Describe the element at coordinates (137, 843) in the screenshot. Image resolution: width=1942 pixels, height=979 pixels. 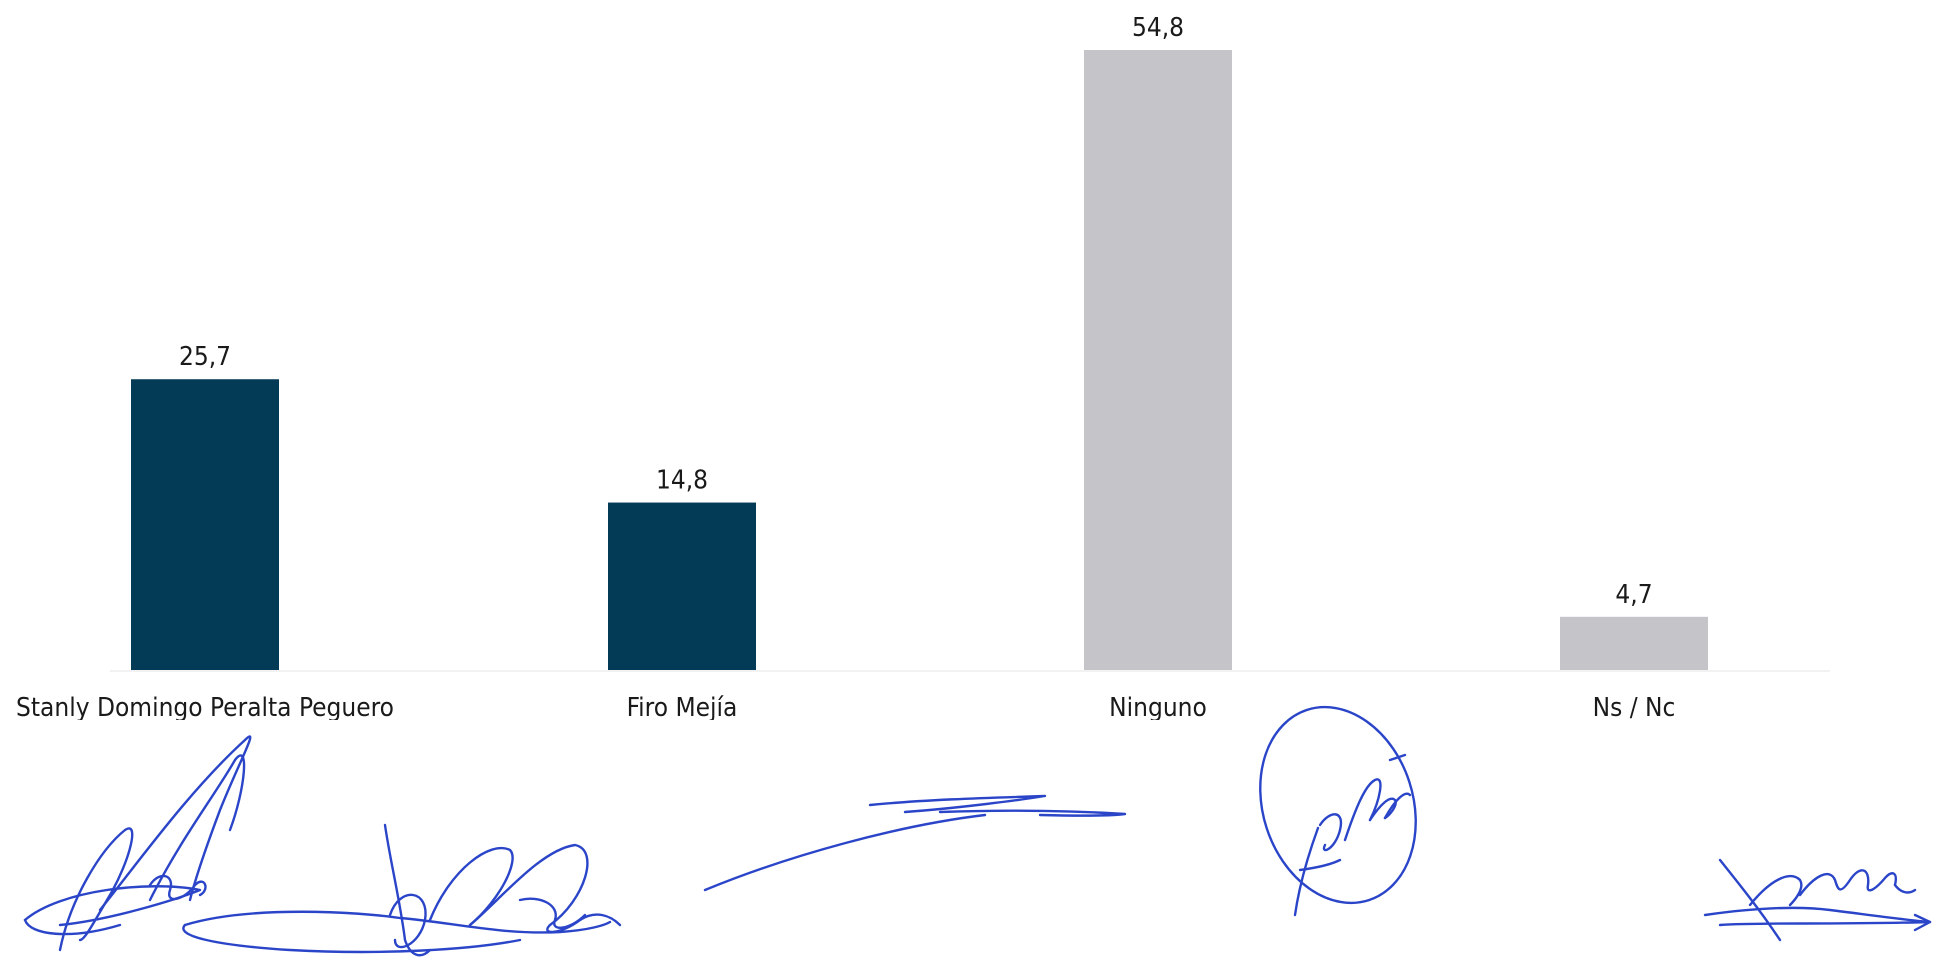
I see `signature-1-icon` at that location.